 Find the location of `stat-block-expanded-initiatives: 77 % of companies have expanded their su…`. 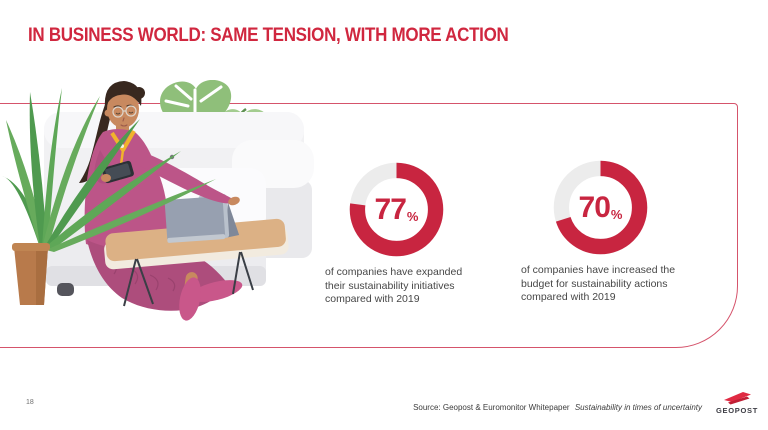

stat-block-expanded-initiatives: 77 % of companies have expanded their su… is located at coordinates (420, 233).